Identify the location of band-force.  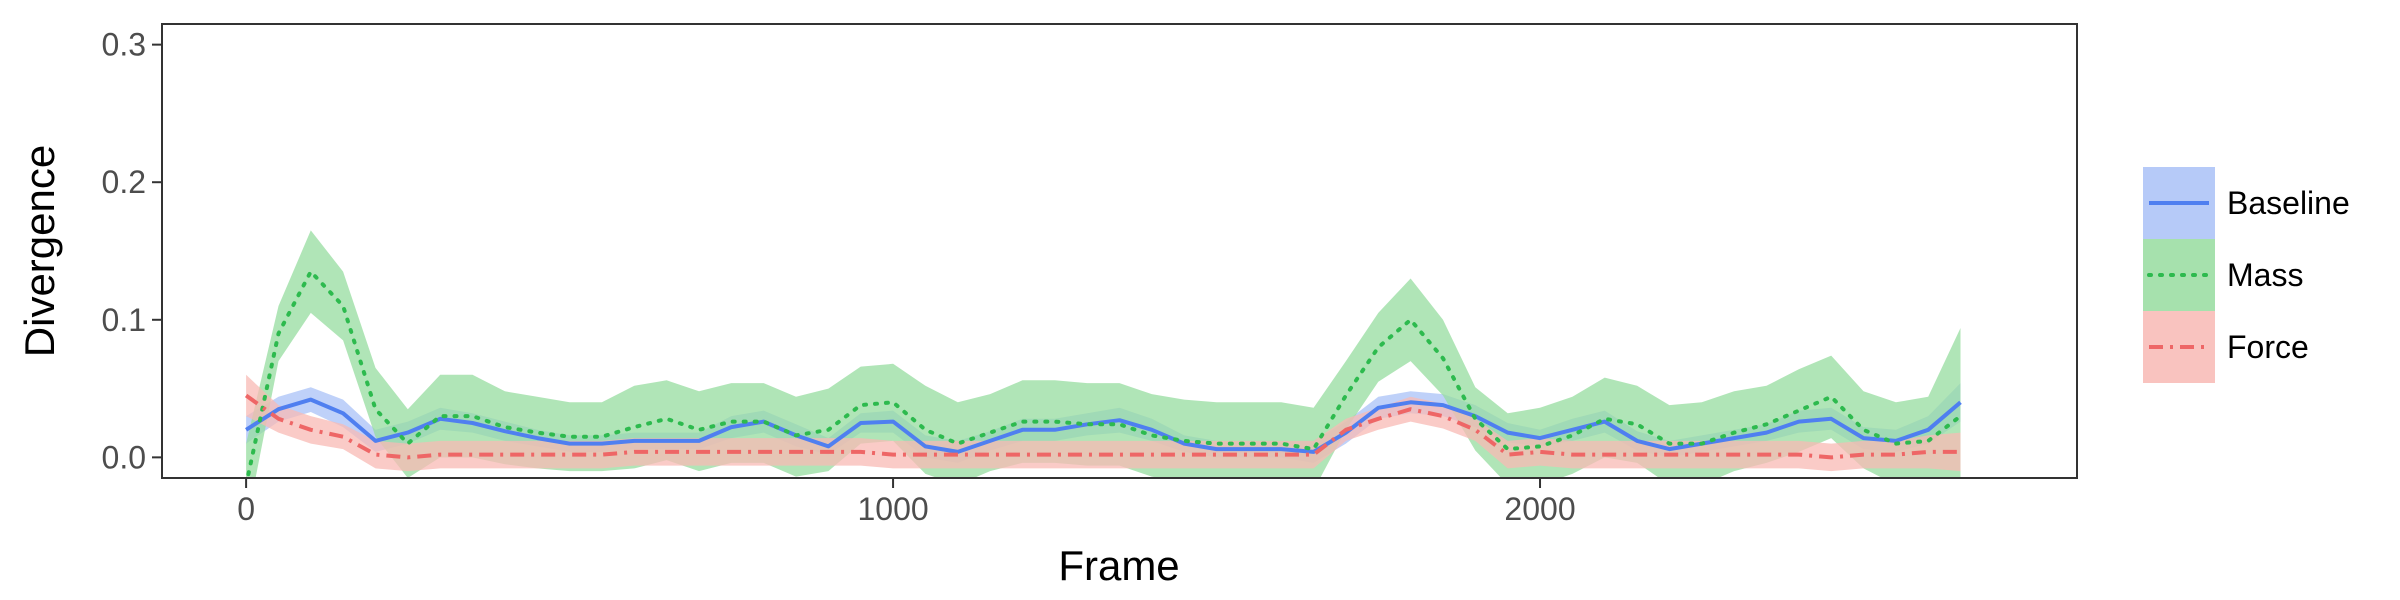
(1103, 423).